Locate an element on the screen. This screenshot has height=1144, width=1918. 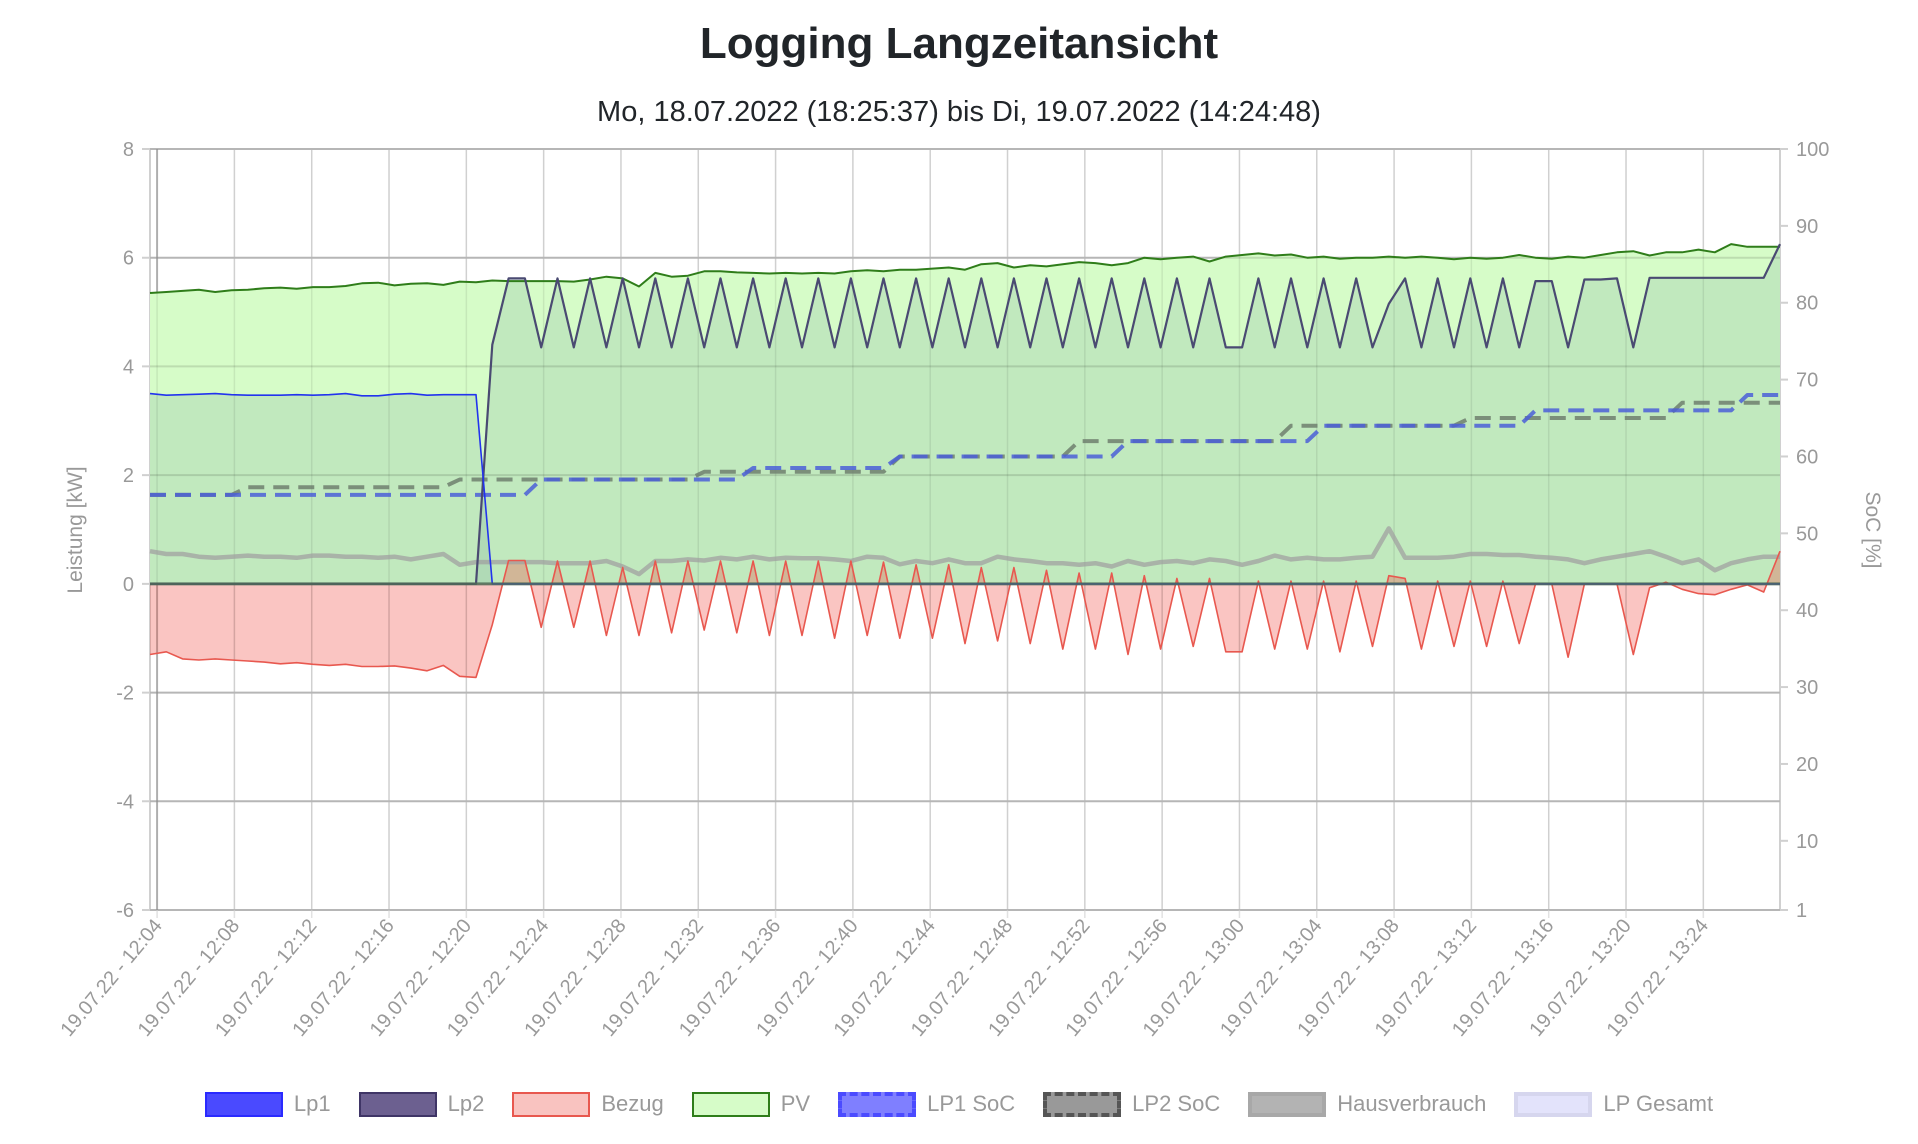
legend-label: Lp2 is located at coordinates (466, 1103).